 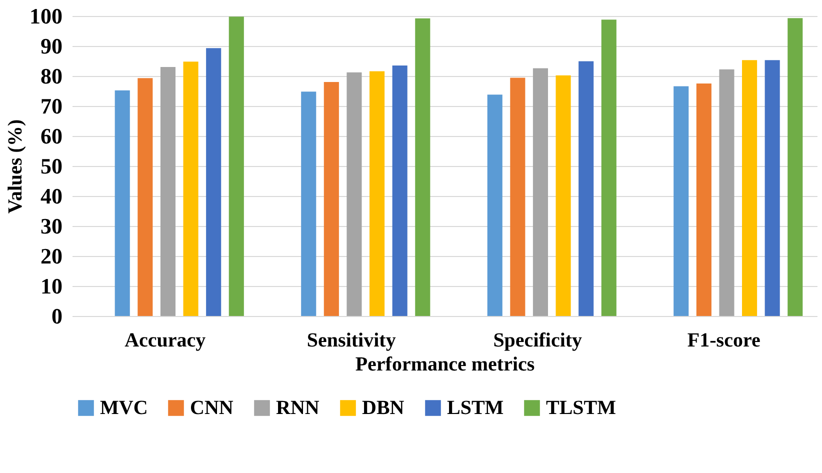 What do you see at coordinates (51, 106) in the screenshot?
I see `y-tick-label: 70` at bounding box center [51, 106].